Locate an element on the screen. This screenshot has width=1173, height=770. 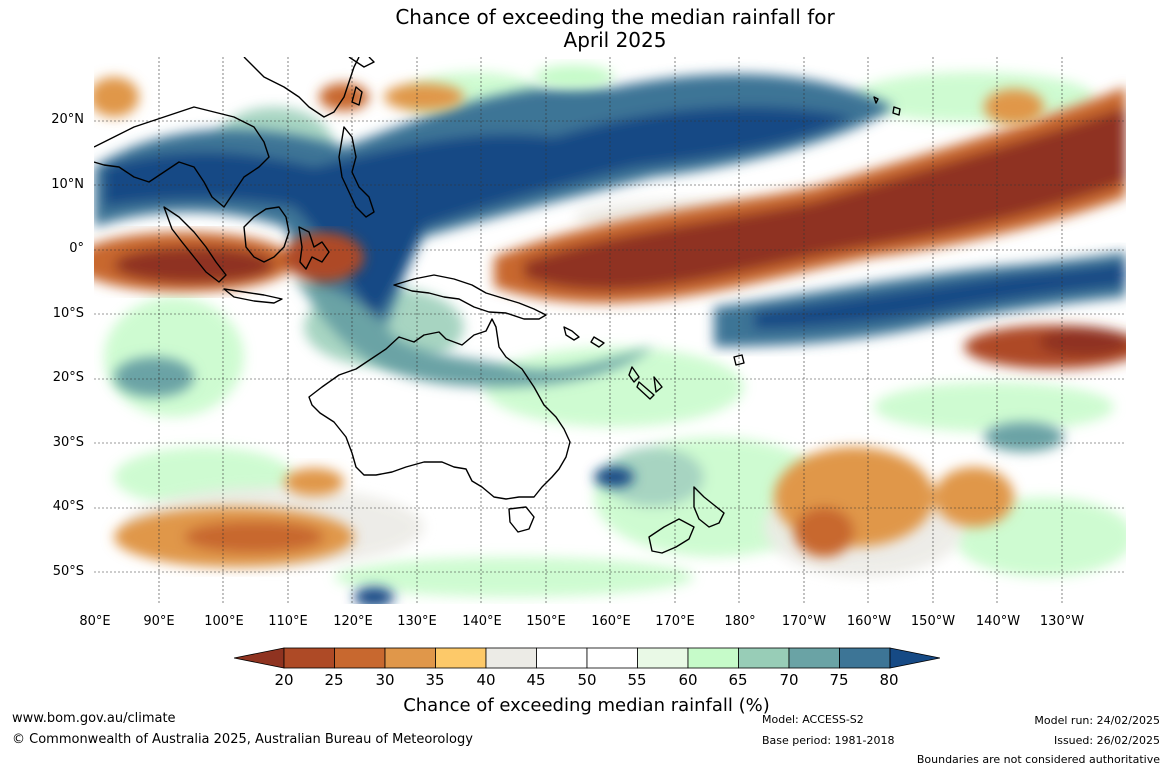
lon-label-150e: 150°E is located at coordinates (546, 621).